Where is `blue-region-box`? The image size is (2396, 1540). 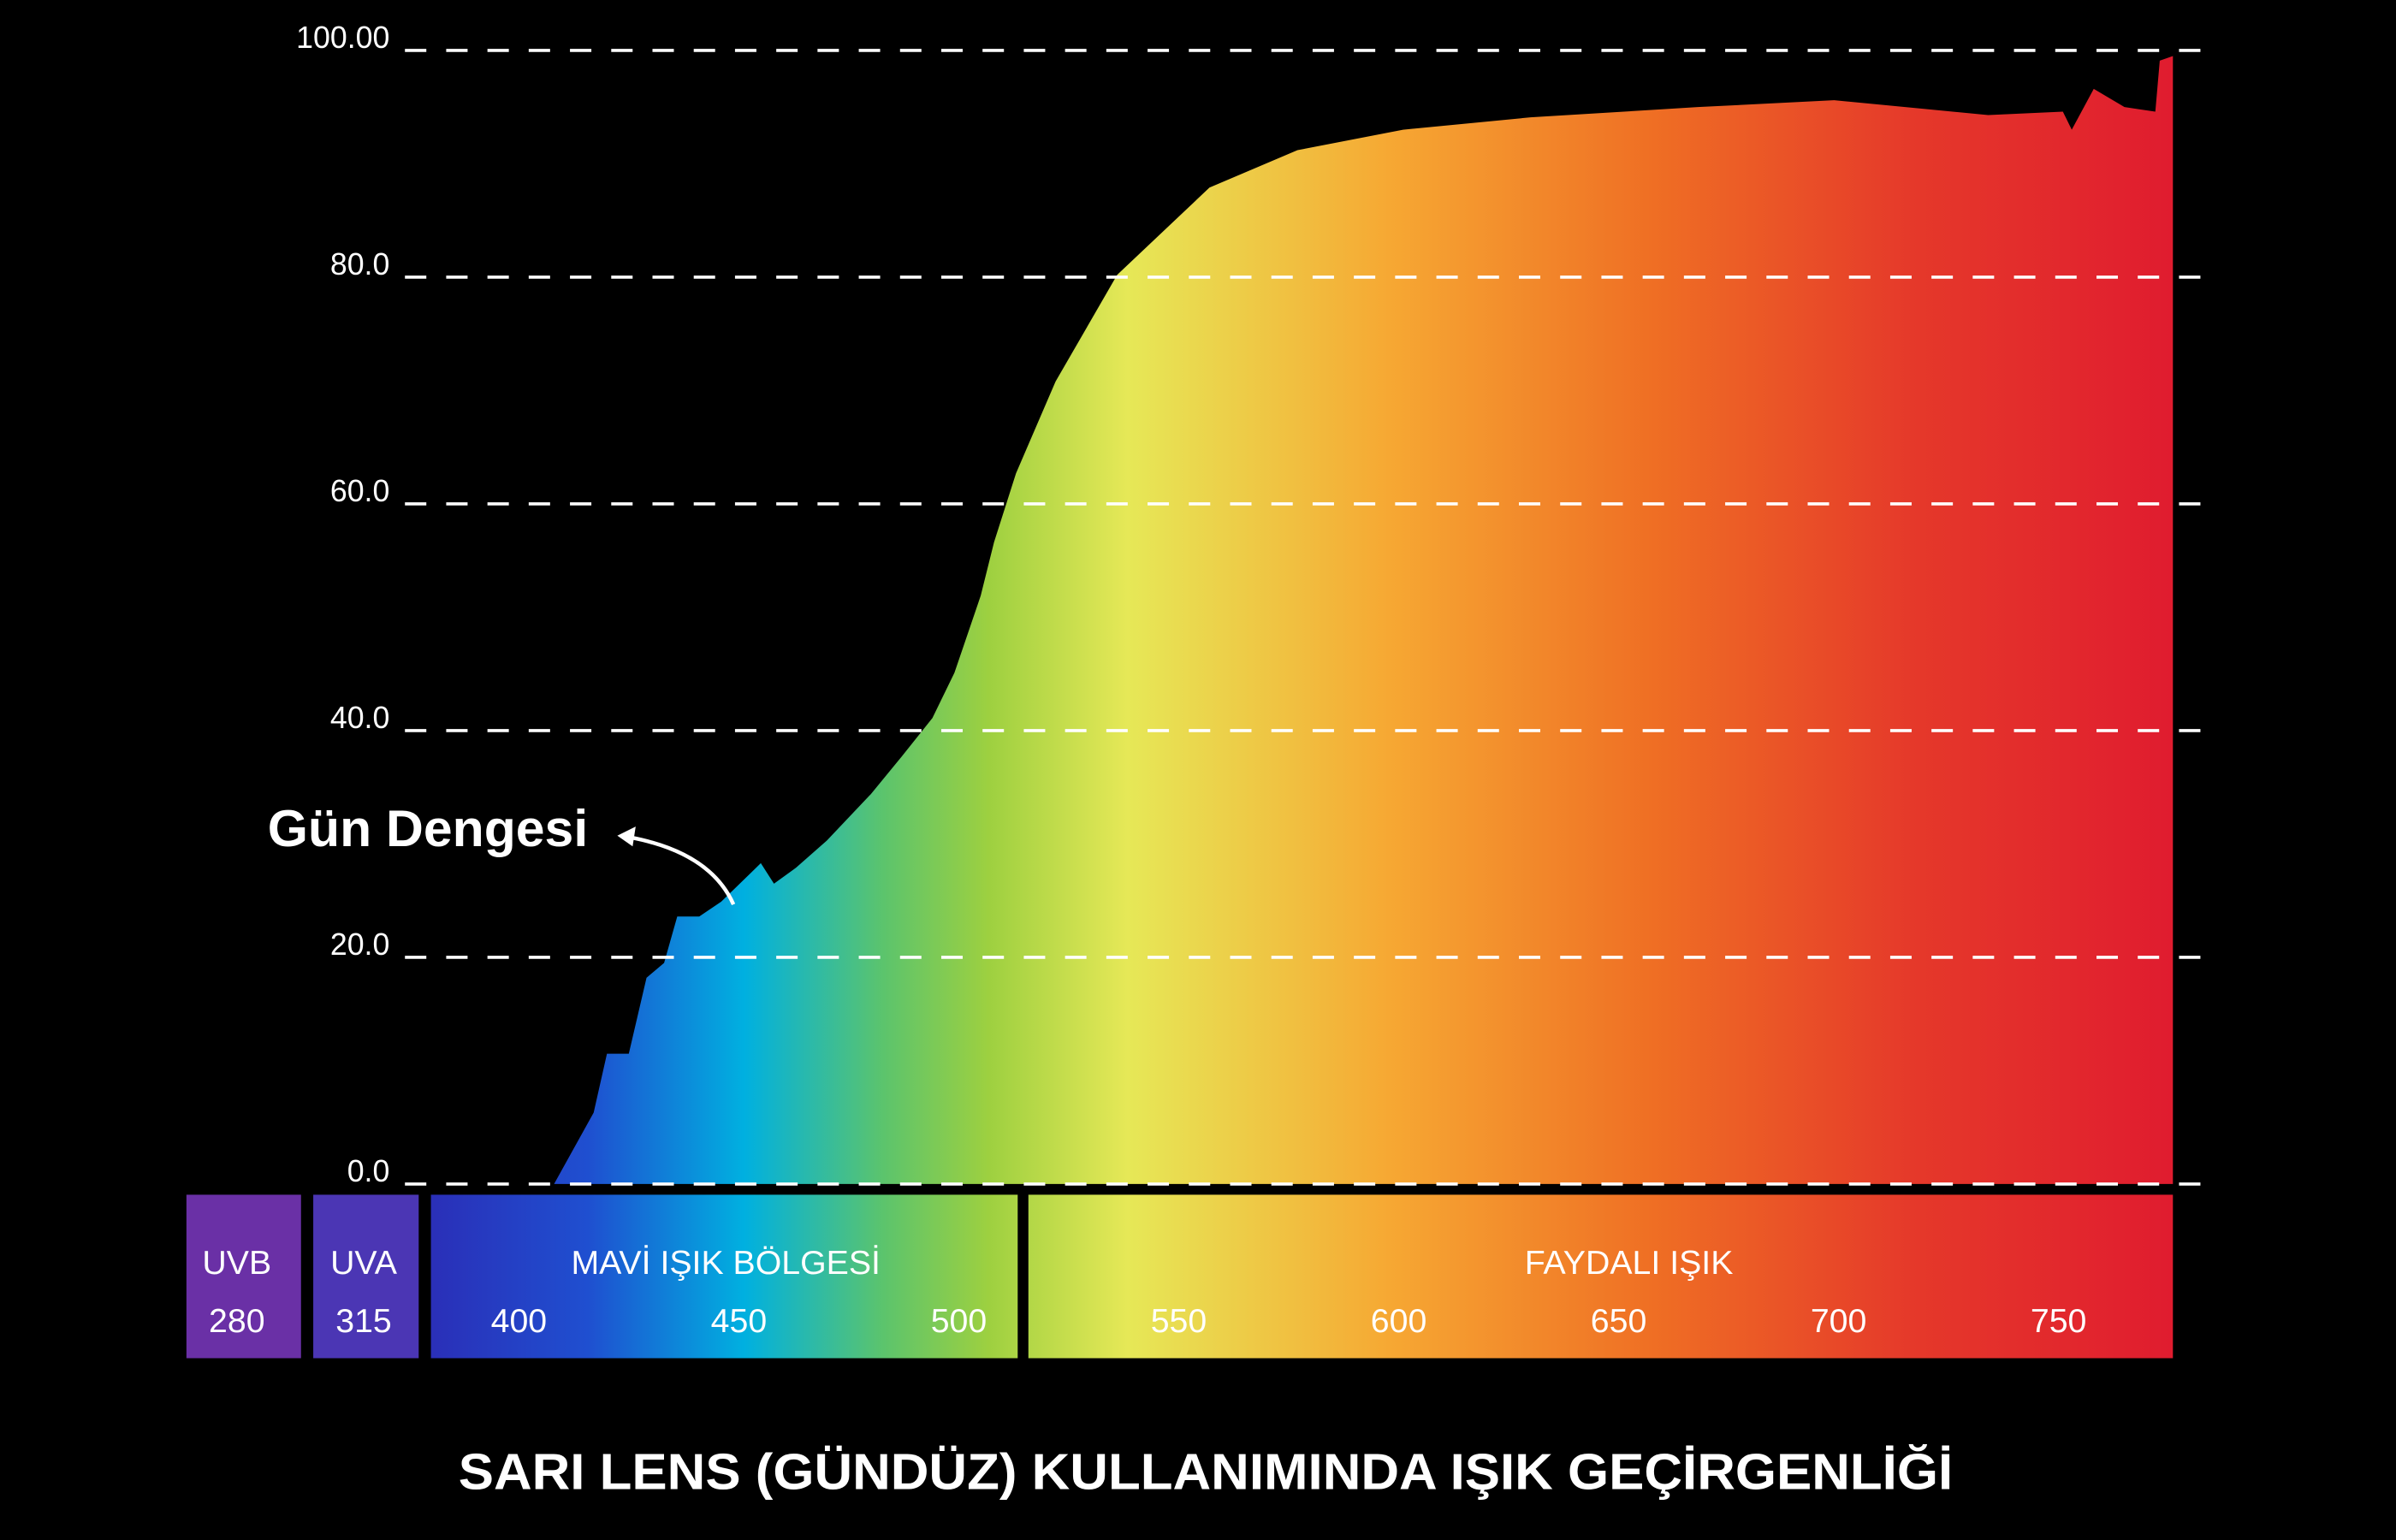
blue-region-box is located at coordinates (724, 1276).